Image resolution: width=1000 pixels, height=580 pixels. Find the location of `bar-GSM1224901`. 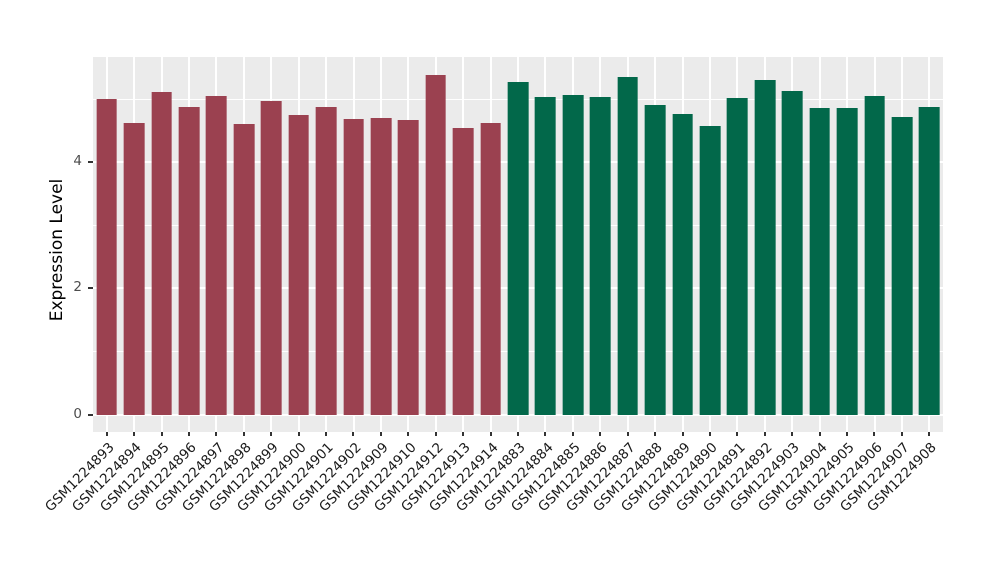

bar-GSM1224901 is located at coordinates (326, 260).